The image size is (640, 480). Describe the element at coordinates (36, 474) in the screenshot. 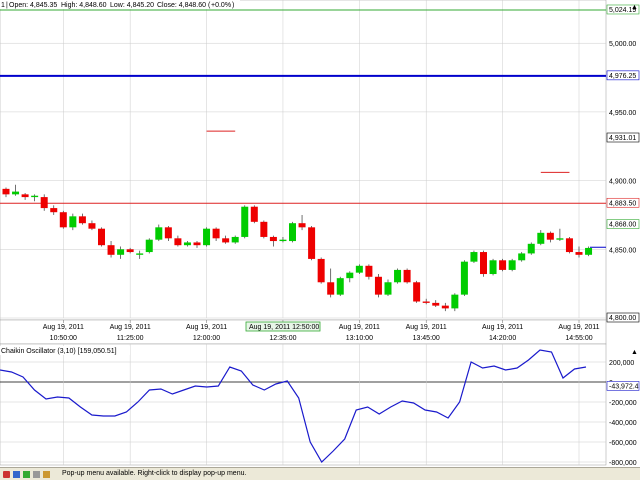

I see `settings-icon` at that location.